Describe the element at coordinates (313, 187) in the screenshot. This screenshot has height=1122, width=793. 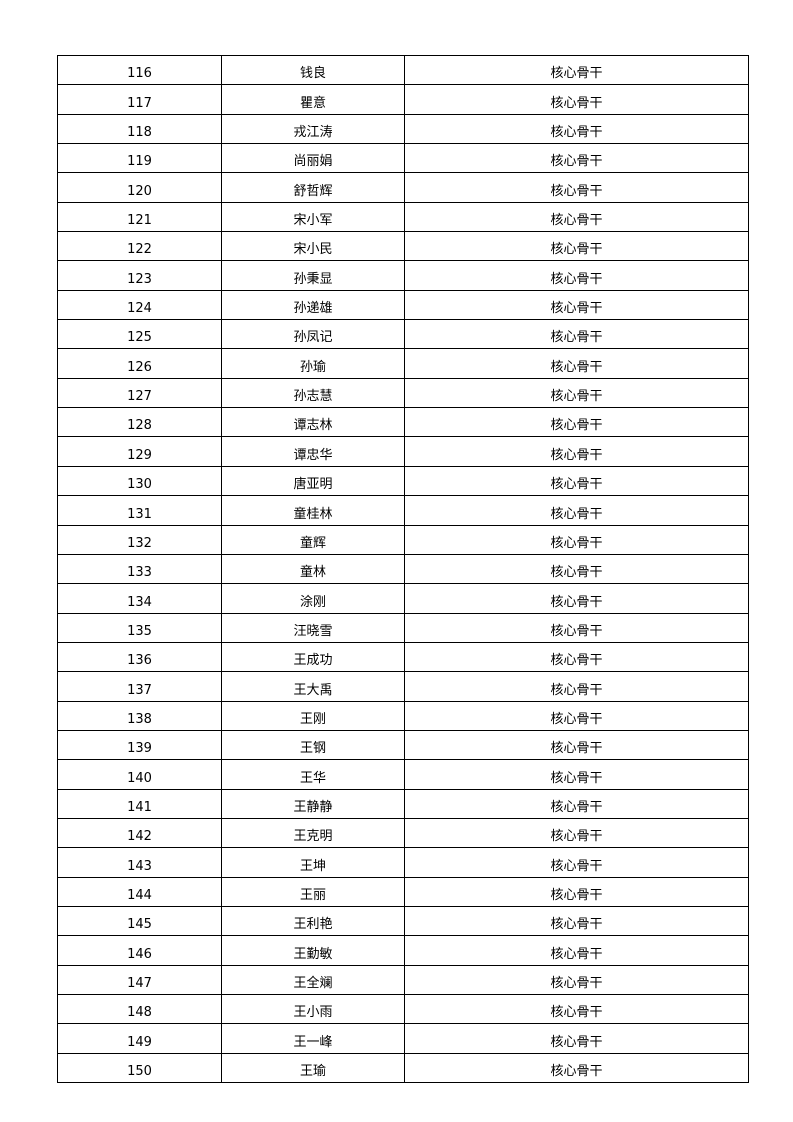
I see `person-name: 舒哲辉` at that location.